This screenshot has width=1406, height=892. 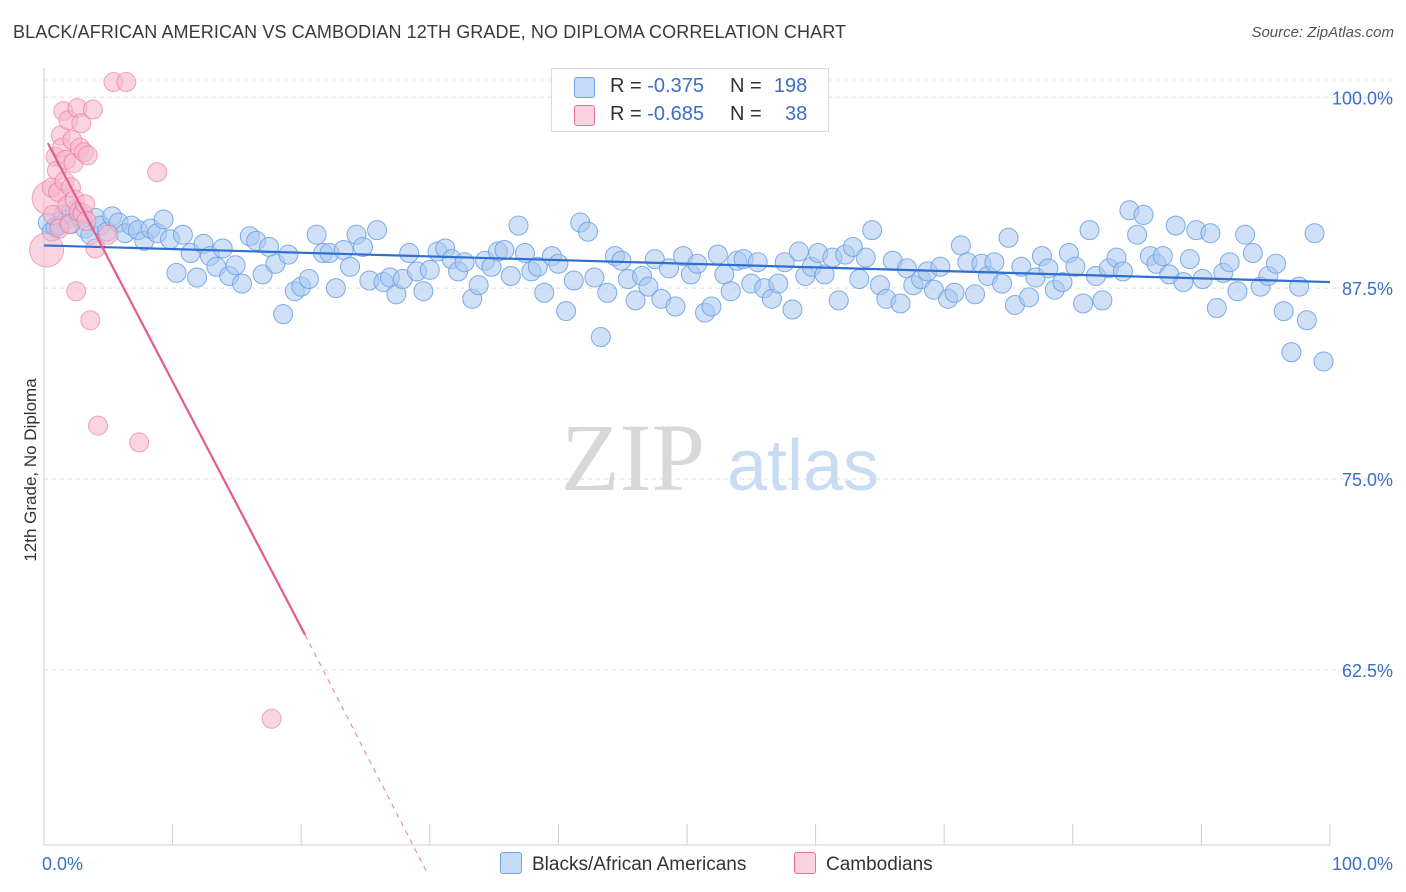 I want to click on series-cambodians, so click(x=155, y=400).